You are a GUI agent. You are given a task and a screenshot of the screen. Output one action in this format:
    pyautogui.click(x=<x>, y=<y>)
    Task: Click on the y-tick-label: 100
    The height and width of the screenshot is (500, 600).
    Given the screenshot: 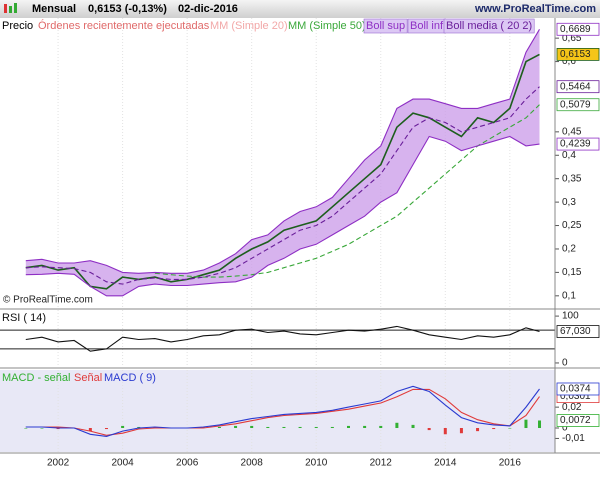 What is the action you would take?
    pyautogui.click(x=570, y=316)
    